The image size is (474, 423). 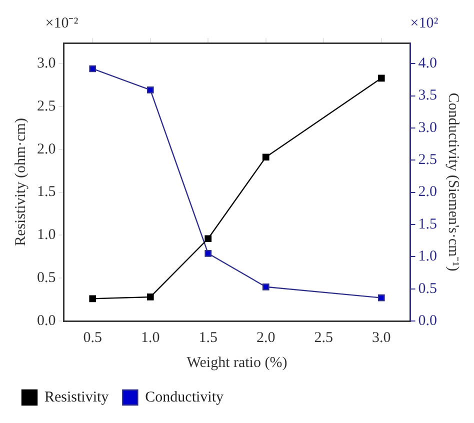 What do you see at coordinates (453, 182) in the screenshot?
I see `y2-axis-title: Conductivity (Siemen's·cm⁻¹)` at bounding box center [453, 182].